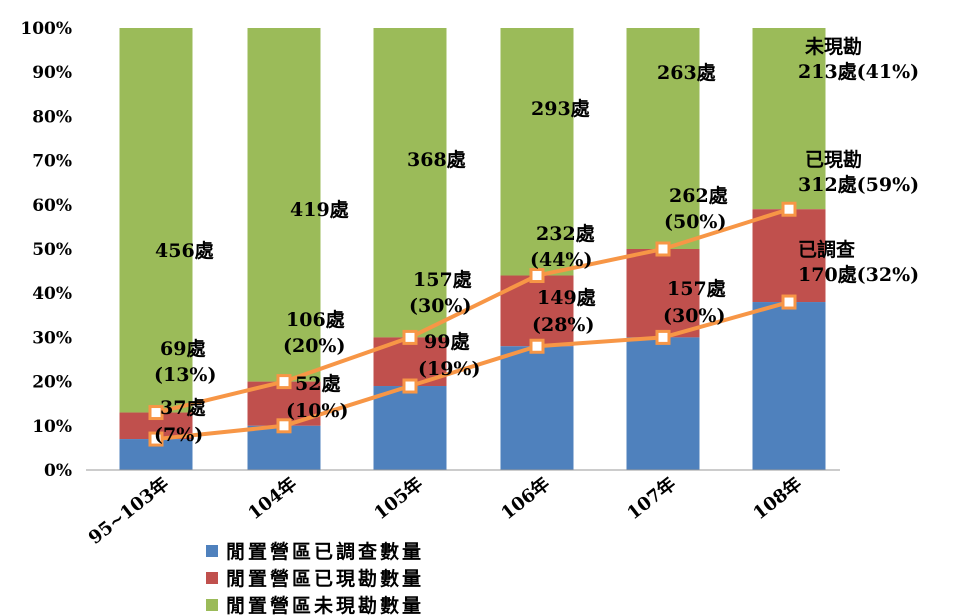 This screenshot has width=963, height=615. What do you see at coordinates (318, 384) in the screenshot?
I see `label-investigated-1-count: 52處` at bounding box center [318, 384].